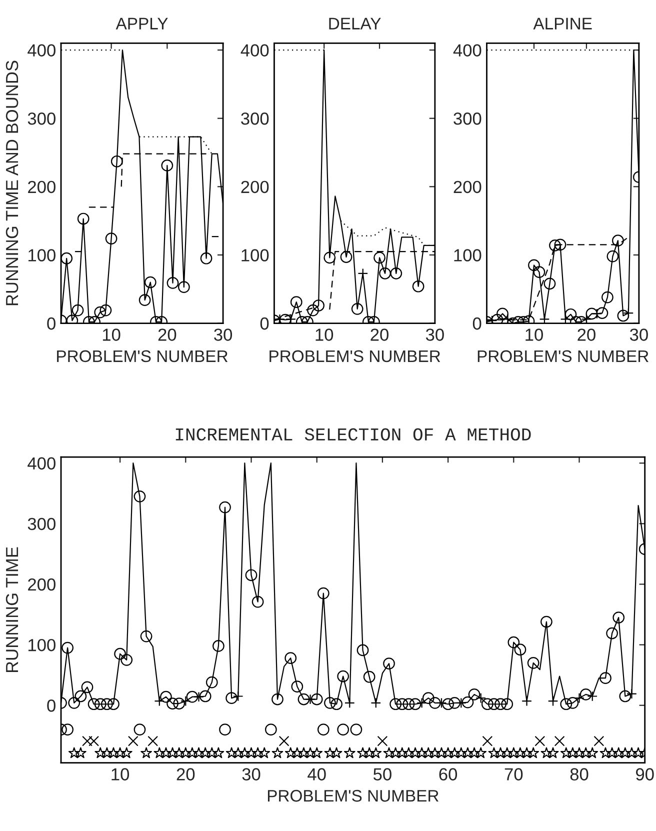  I want to click on x-tick-label: 40, so click(317, 774).